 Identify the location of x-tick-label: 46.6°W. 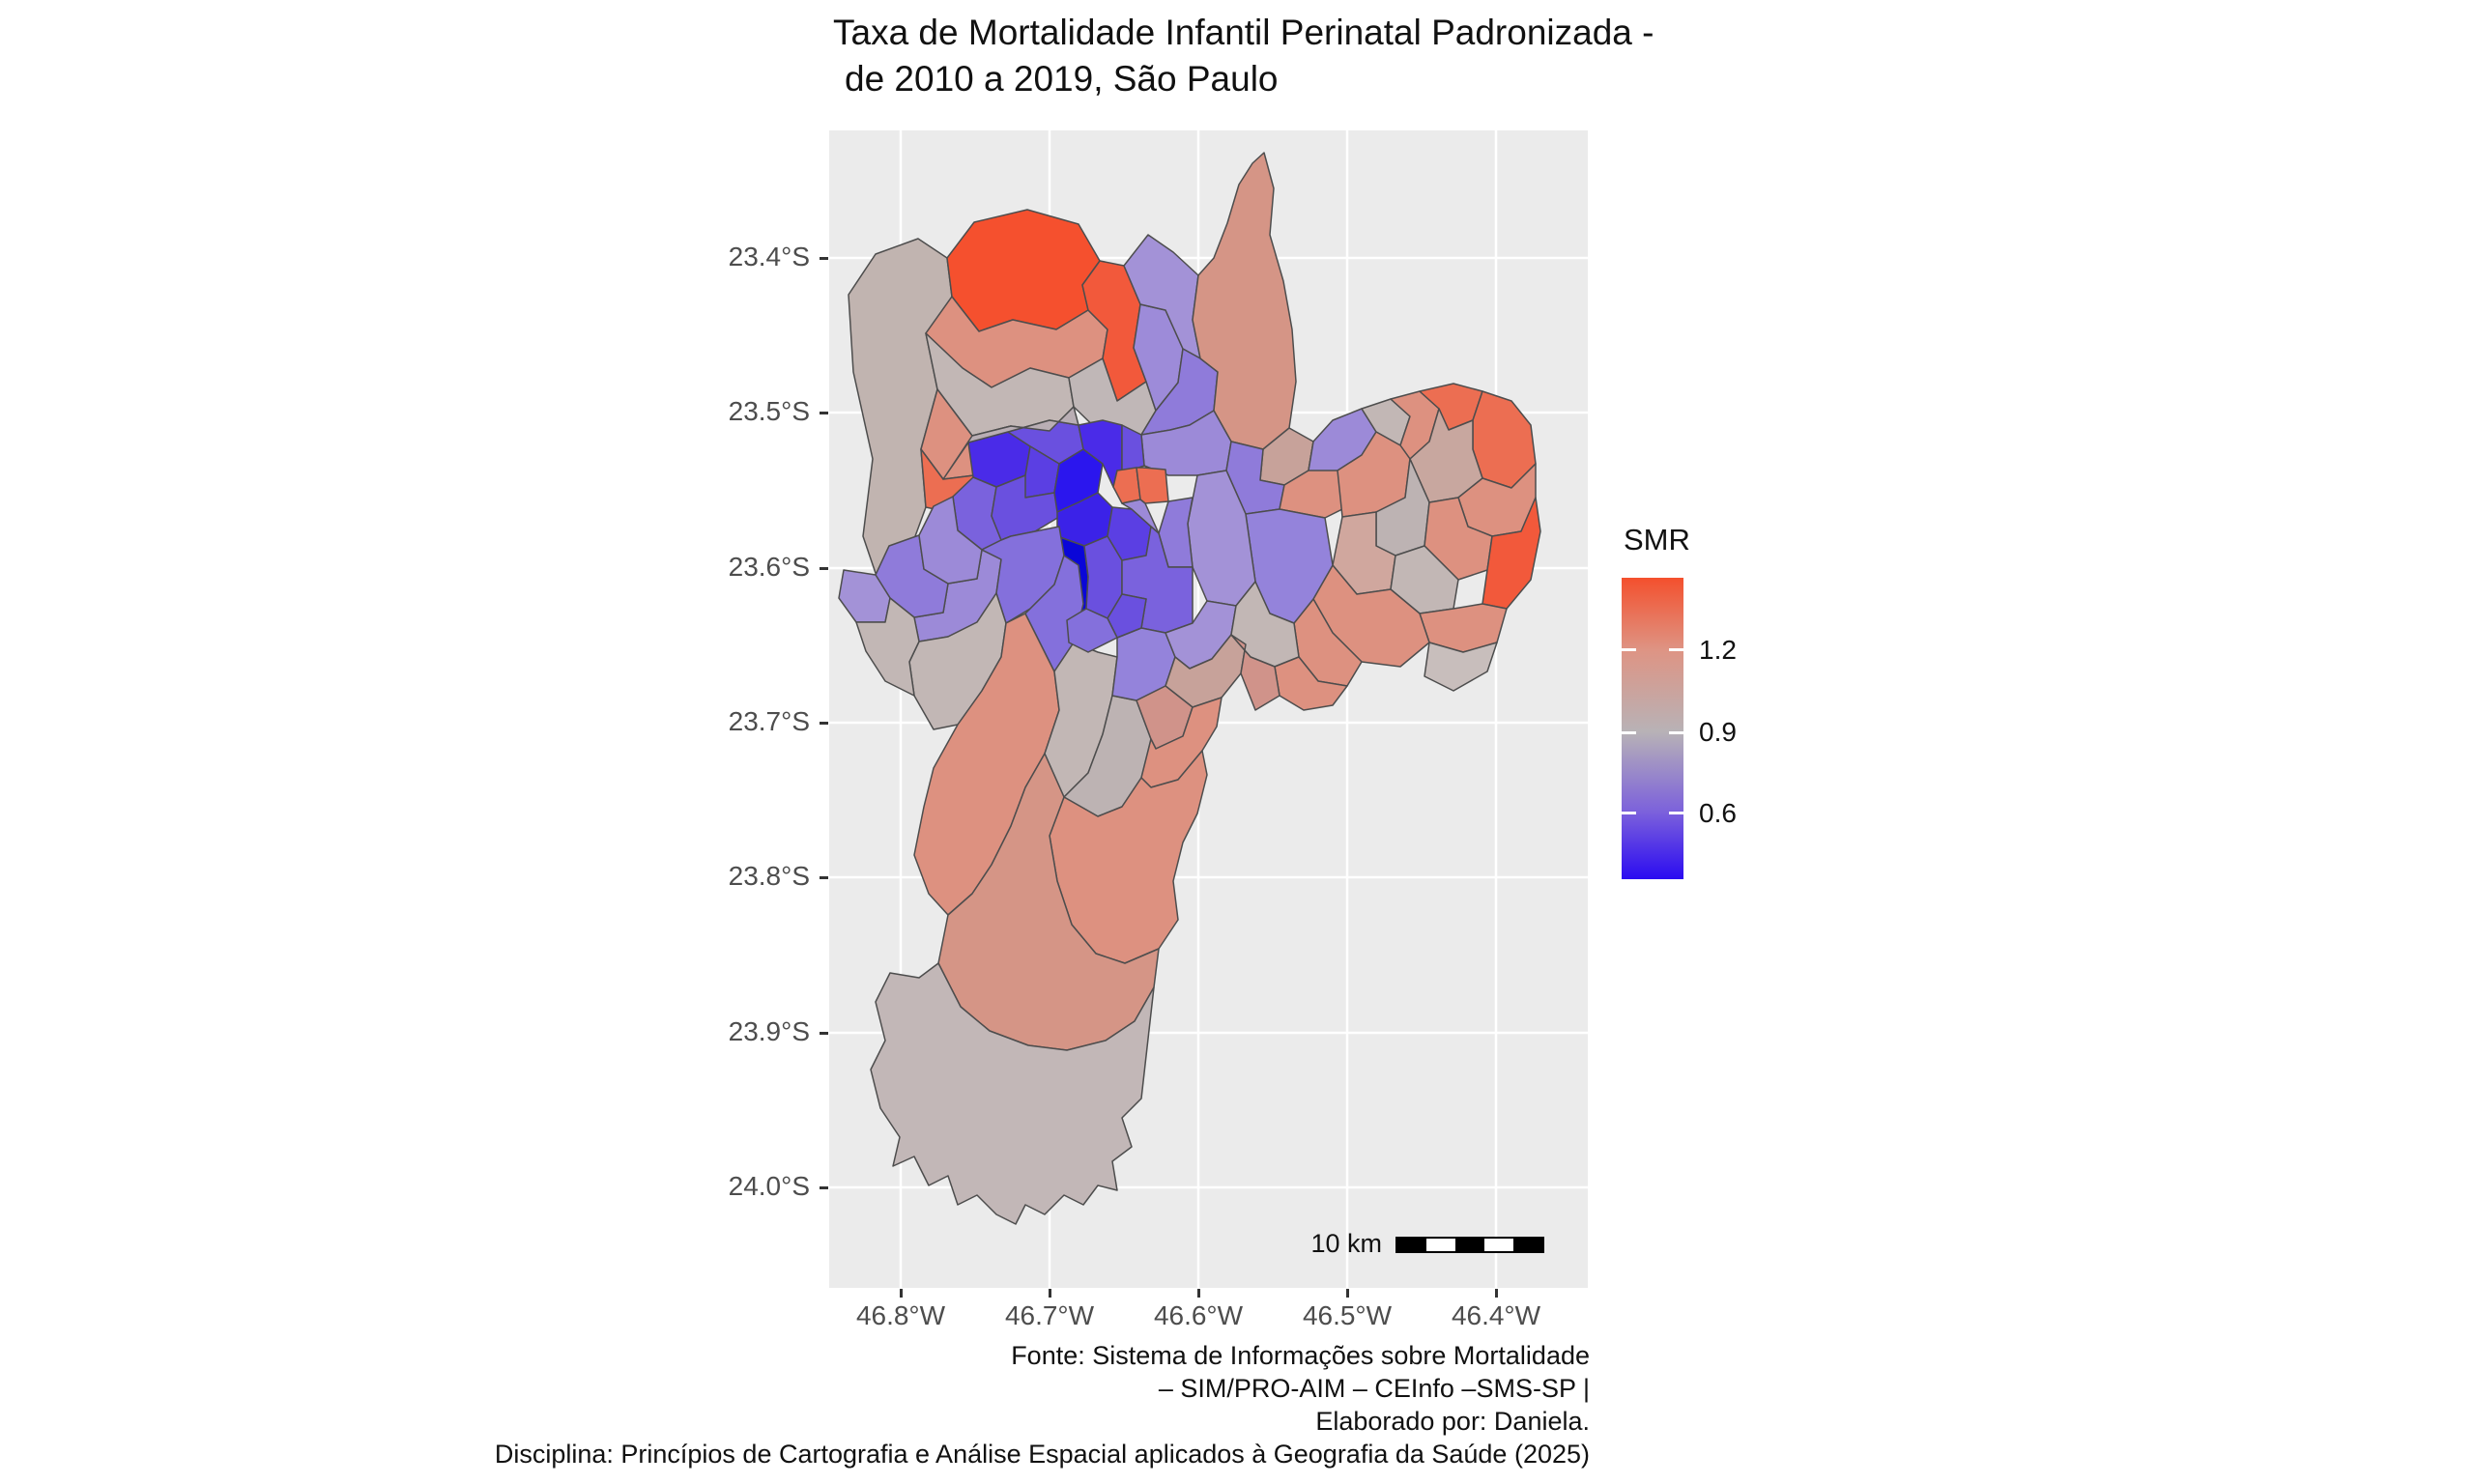
(1199, 1315).